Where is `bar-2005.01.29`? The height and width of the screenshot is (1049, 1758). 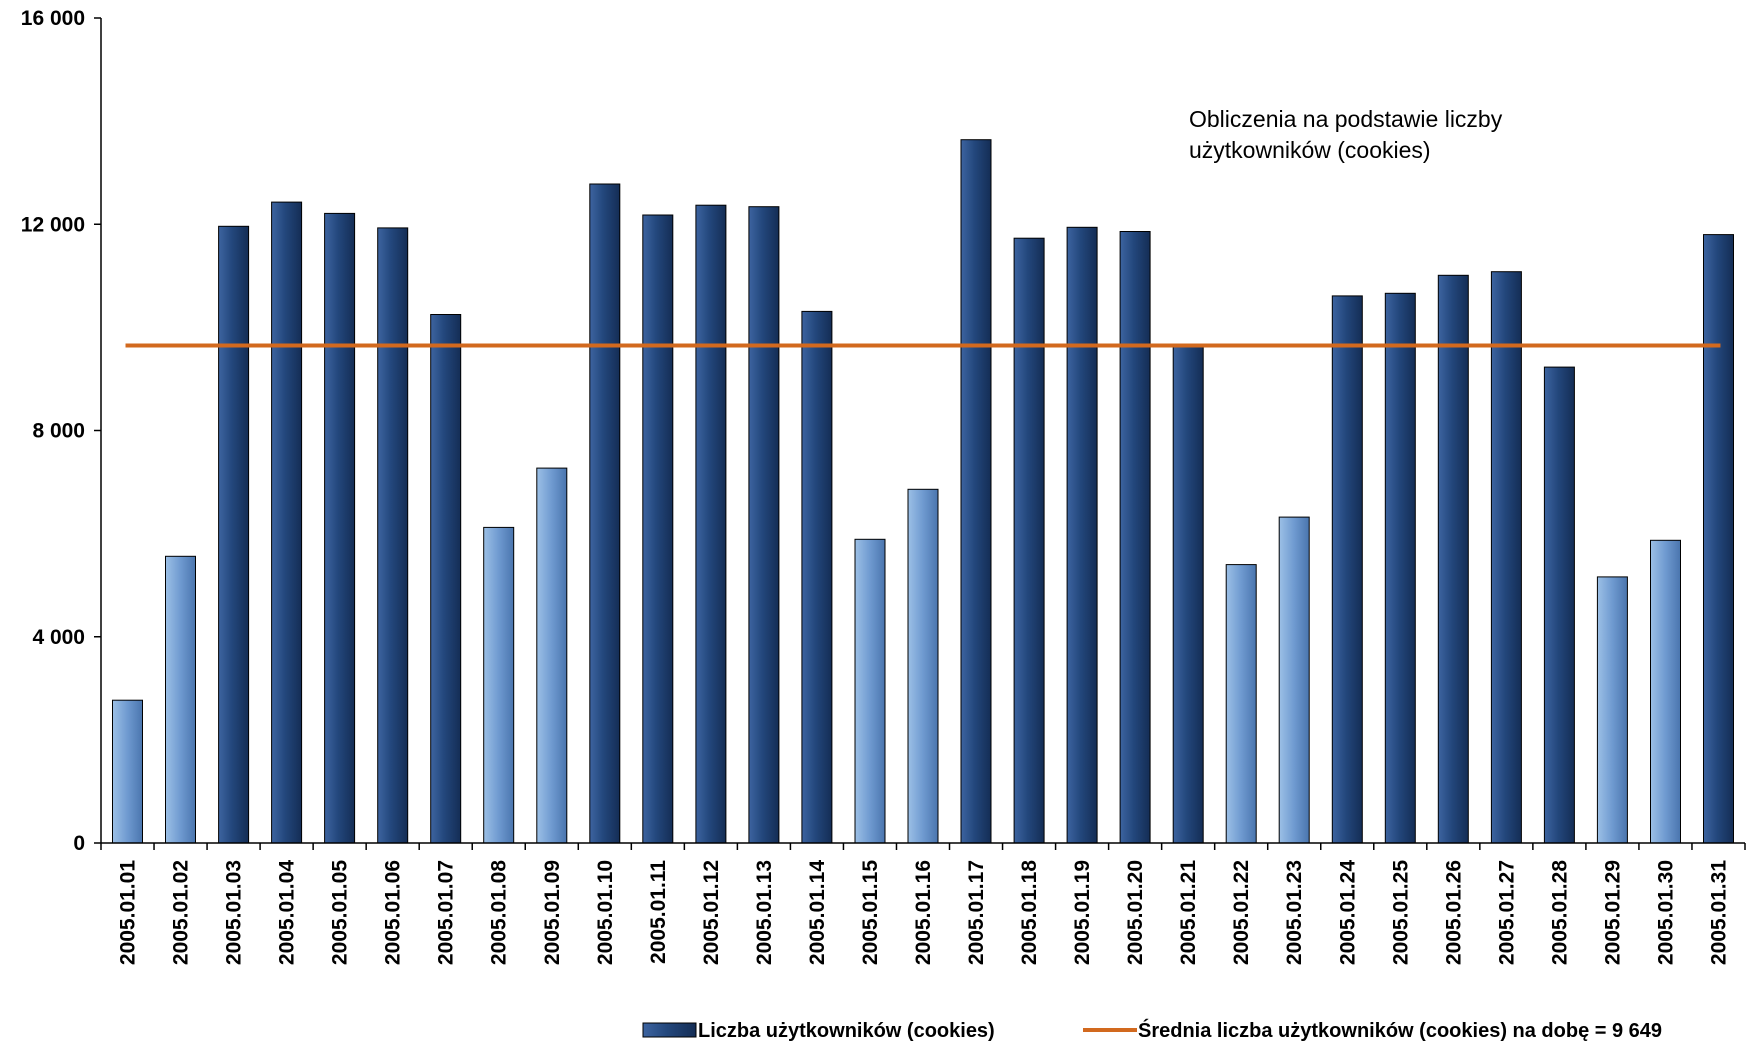 bar-2005.01.29 is located at coordinates (1612, 710).